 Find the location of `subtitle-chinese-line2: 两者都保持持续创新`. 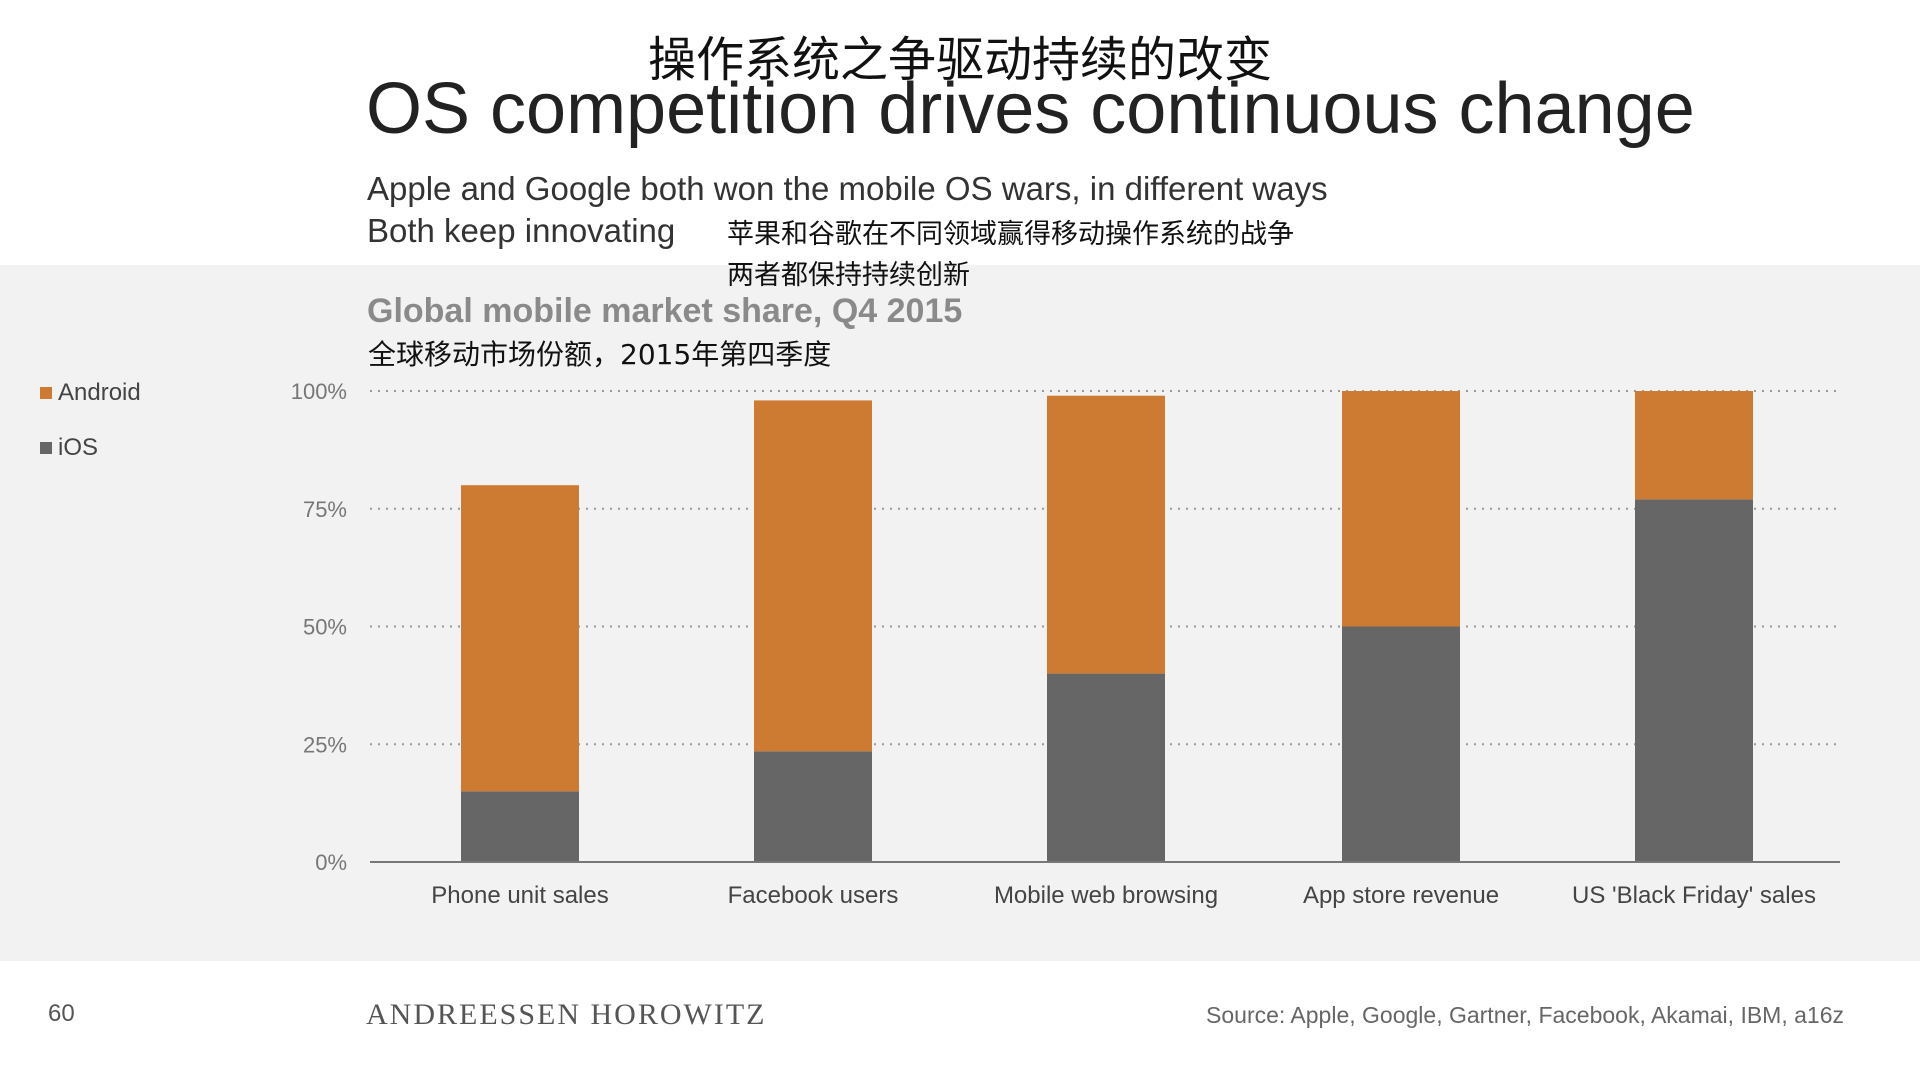

subtitle-chinese-line2: 两者都保持持续创新 is located at coordinates (848, 275).